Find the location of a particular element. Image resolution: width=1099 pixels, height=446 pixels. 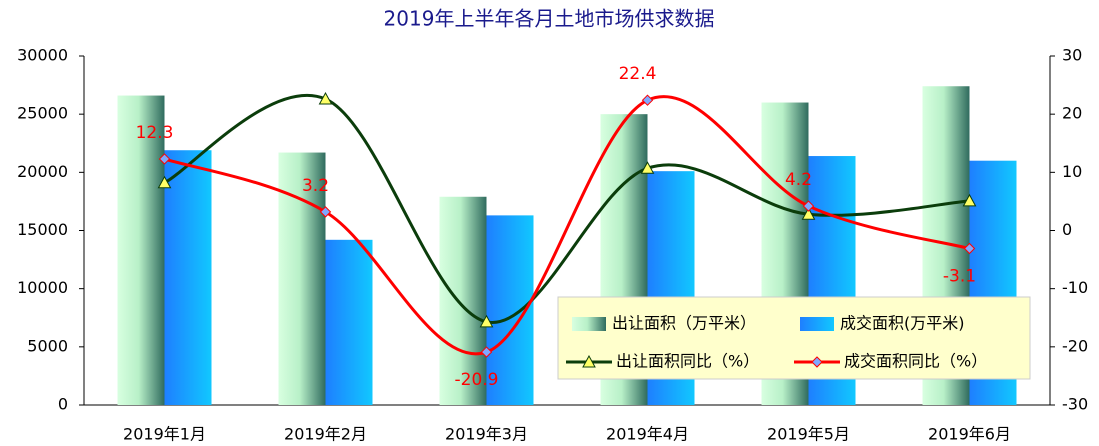

data-label: -20.9 is located at coordinates (477, 380).